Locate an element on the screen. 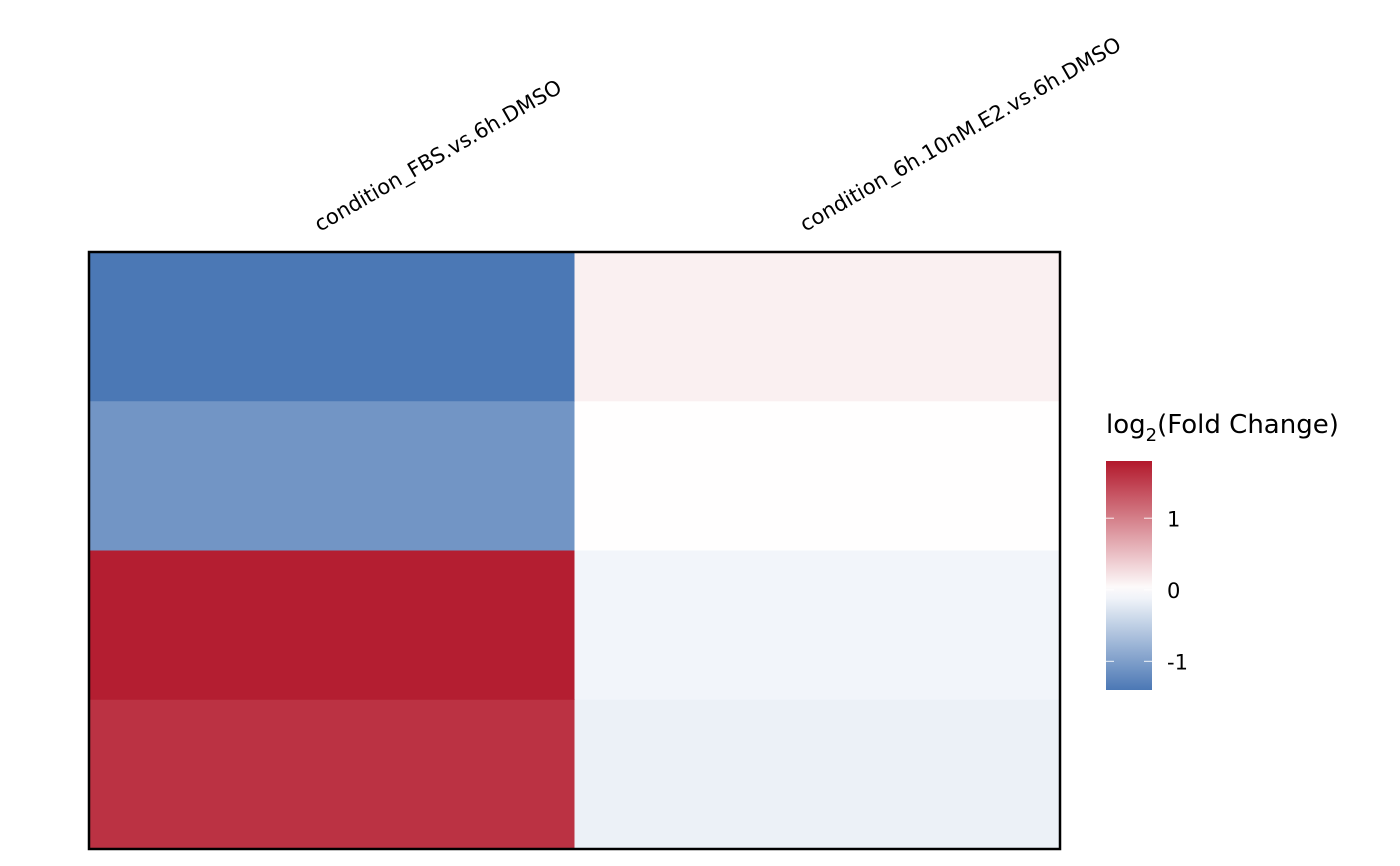 This screenshot has width=1400, height=866. legend-title-subscript: 2 is located at coordinates (1151, 435).